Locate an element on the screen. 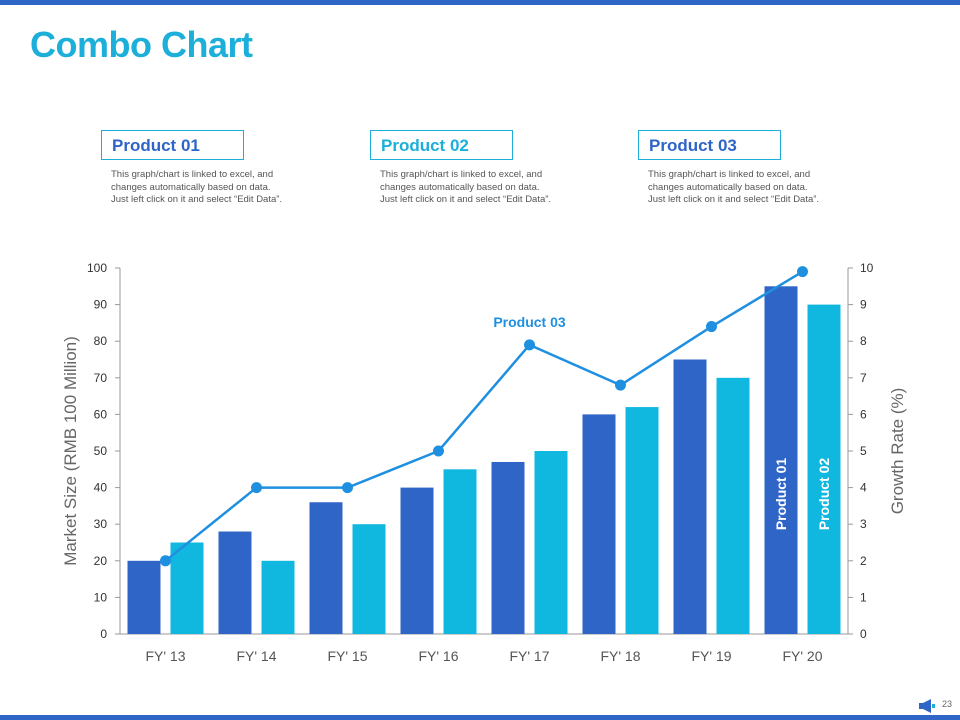 The width and height of the screenshot is (960, 720). line-label-product-03: Product 03 is located at coordinates (529, 322).